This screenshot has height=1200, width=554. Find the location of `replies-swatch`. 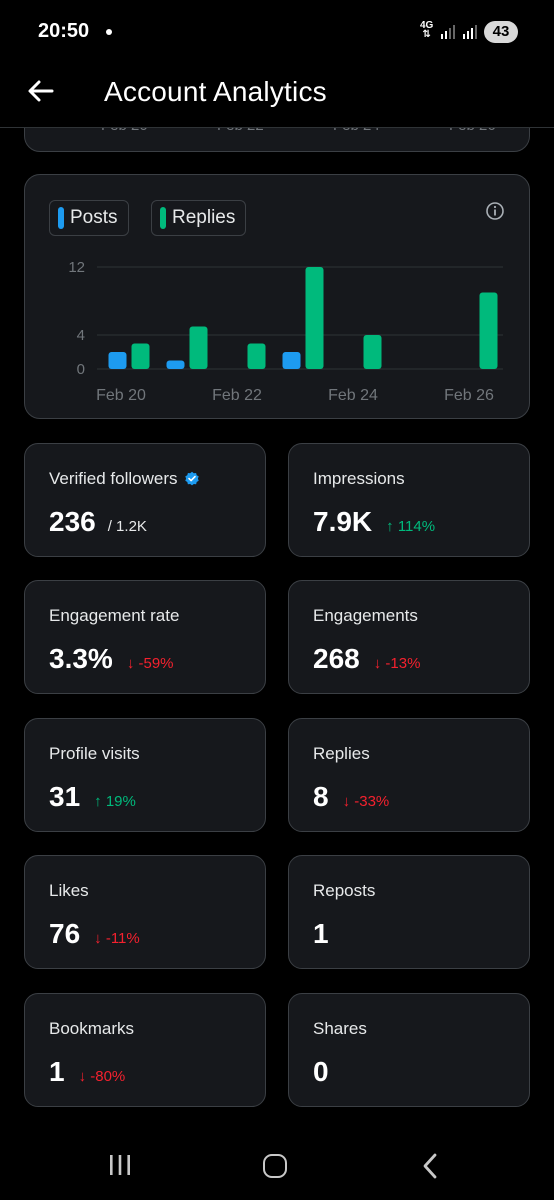

replies-swatch is located at coordinates (163, 218).